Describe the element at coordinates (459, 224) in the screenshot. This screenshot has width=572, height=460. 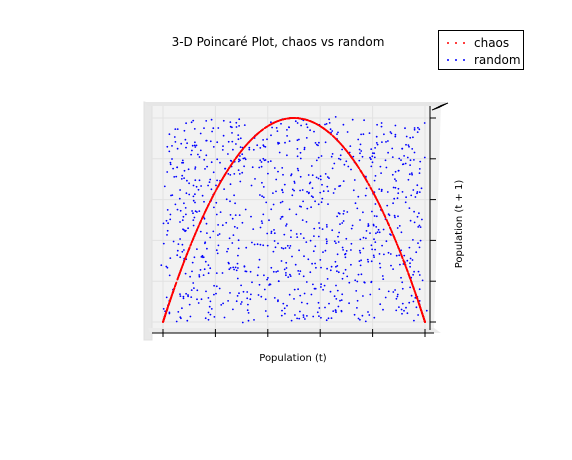
I see `y-axis-label: Population (t + 1)` at that location.